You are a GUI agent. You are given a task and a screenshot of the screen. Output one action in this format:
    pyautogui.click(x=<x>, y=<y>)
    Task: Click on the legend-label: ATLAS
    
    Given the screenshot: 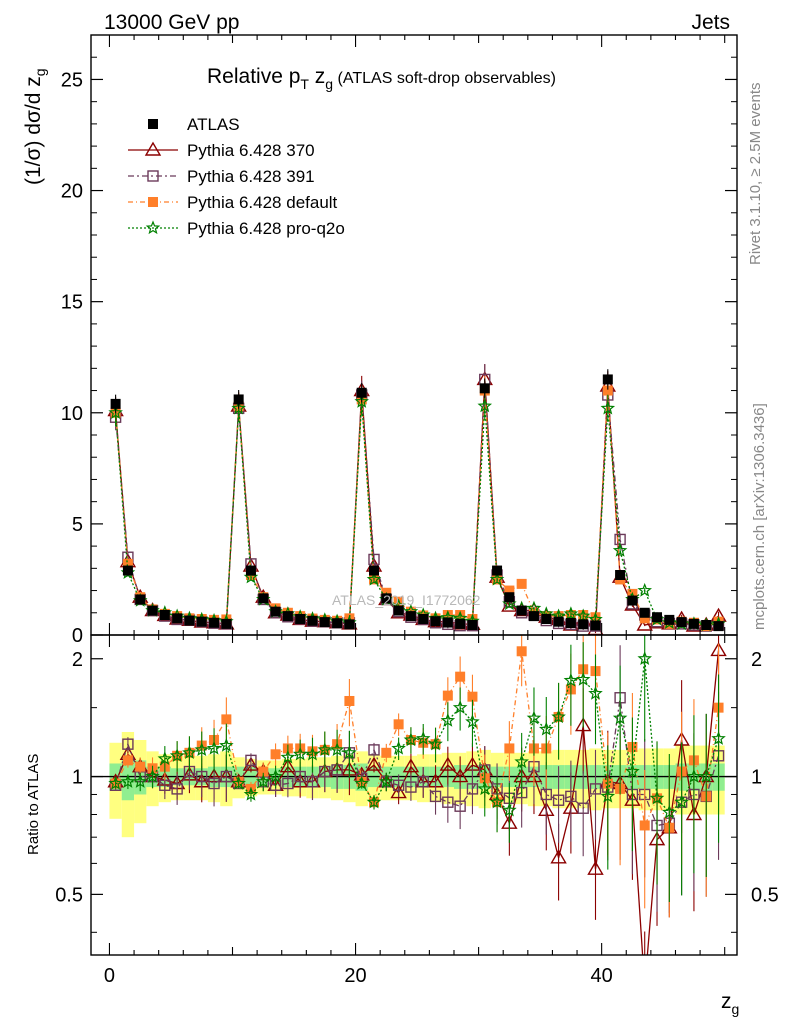 What is the action you would take?
    pyautogui.click(x=213, y=124)
    